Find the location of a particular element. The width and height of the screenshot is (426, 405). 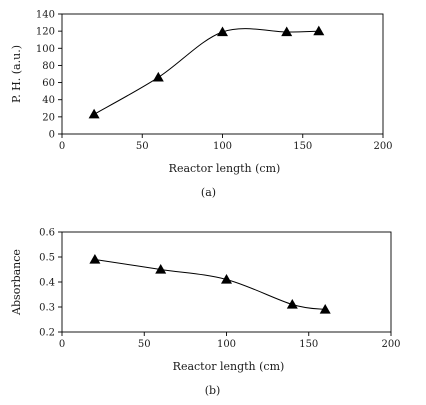

y-tick-label: 120 is located at coordinates (45, 32).